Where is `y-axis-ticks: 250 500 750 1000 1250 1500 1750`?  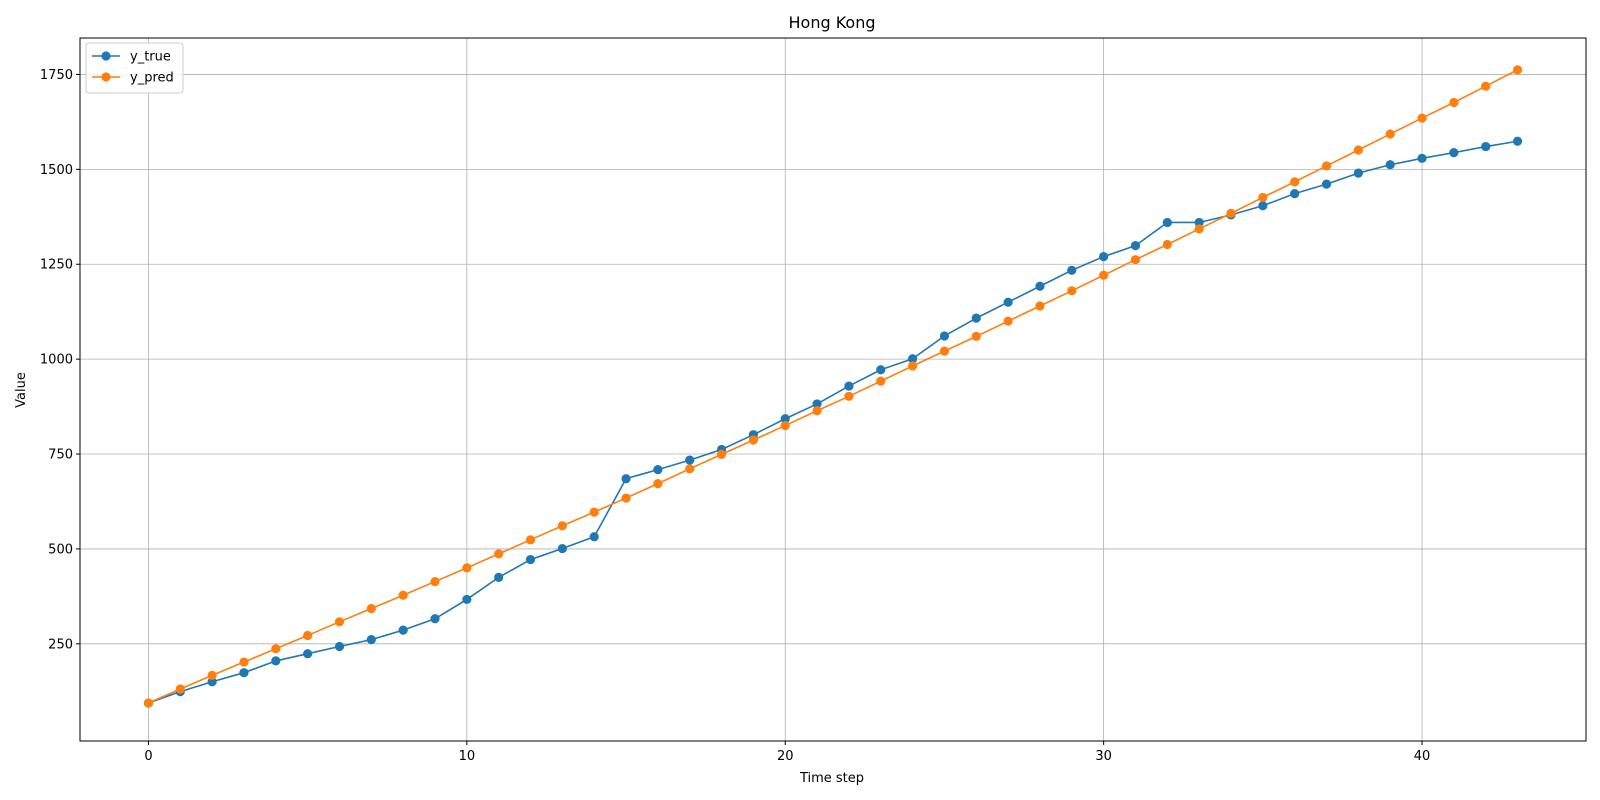
y-axis-ticks: 250 500 750 1000 1250 1500 1750 is located at coordinates (60, 360).